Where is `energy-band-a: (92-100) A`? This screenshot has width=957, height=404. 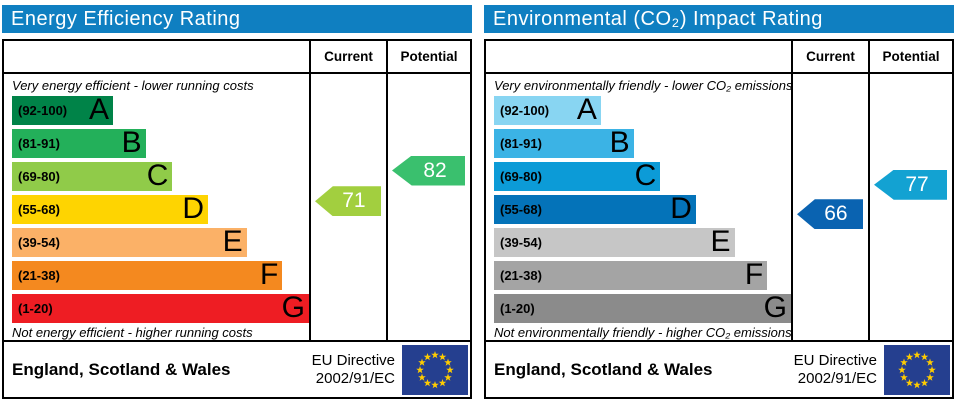 energy-band-a: (92-100) A is located at coordinates (62, 109).